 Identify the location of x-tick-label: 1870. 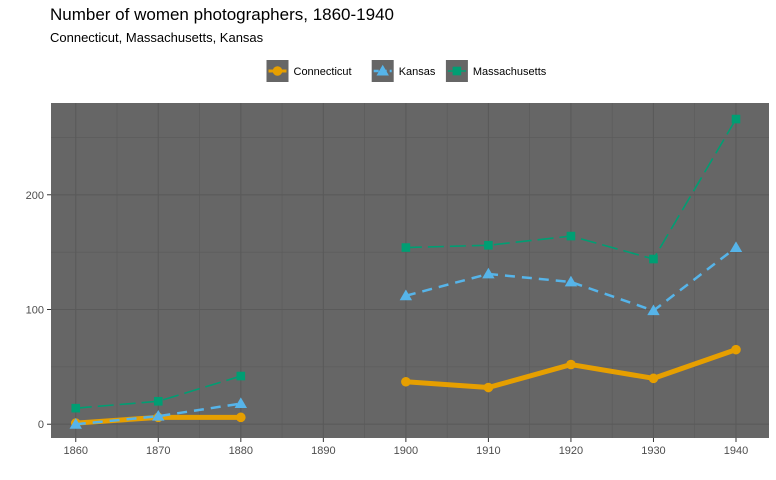
(158, 451).